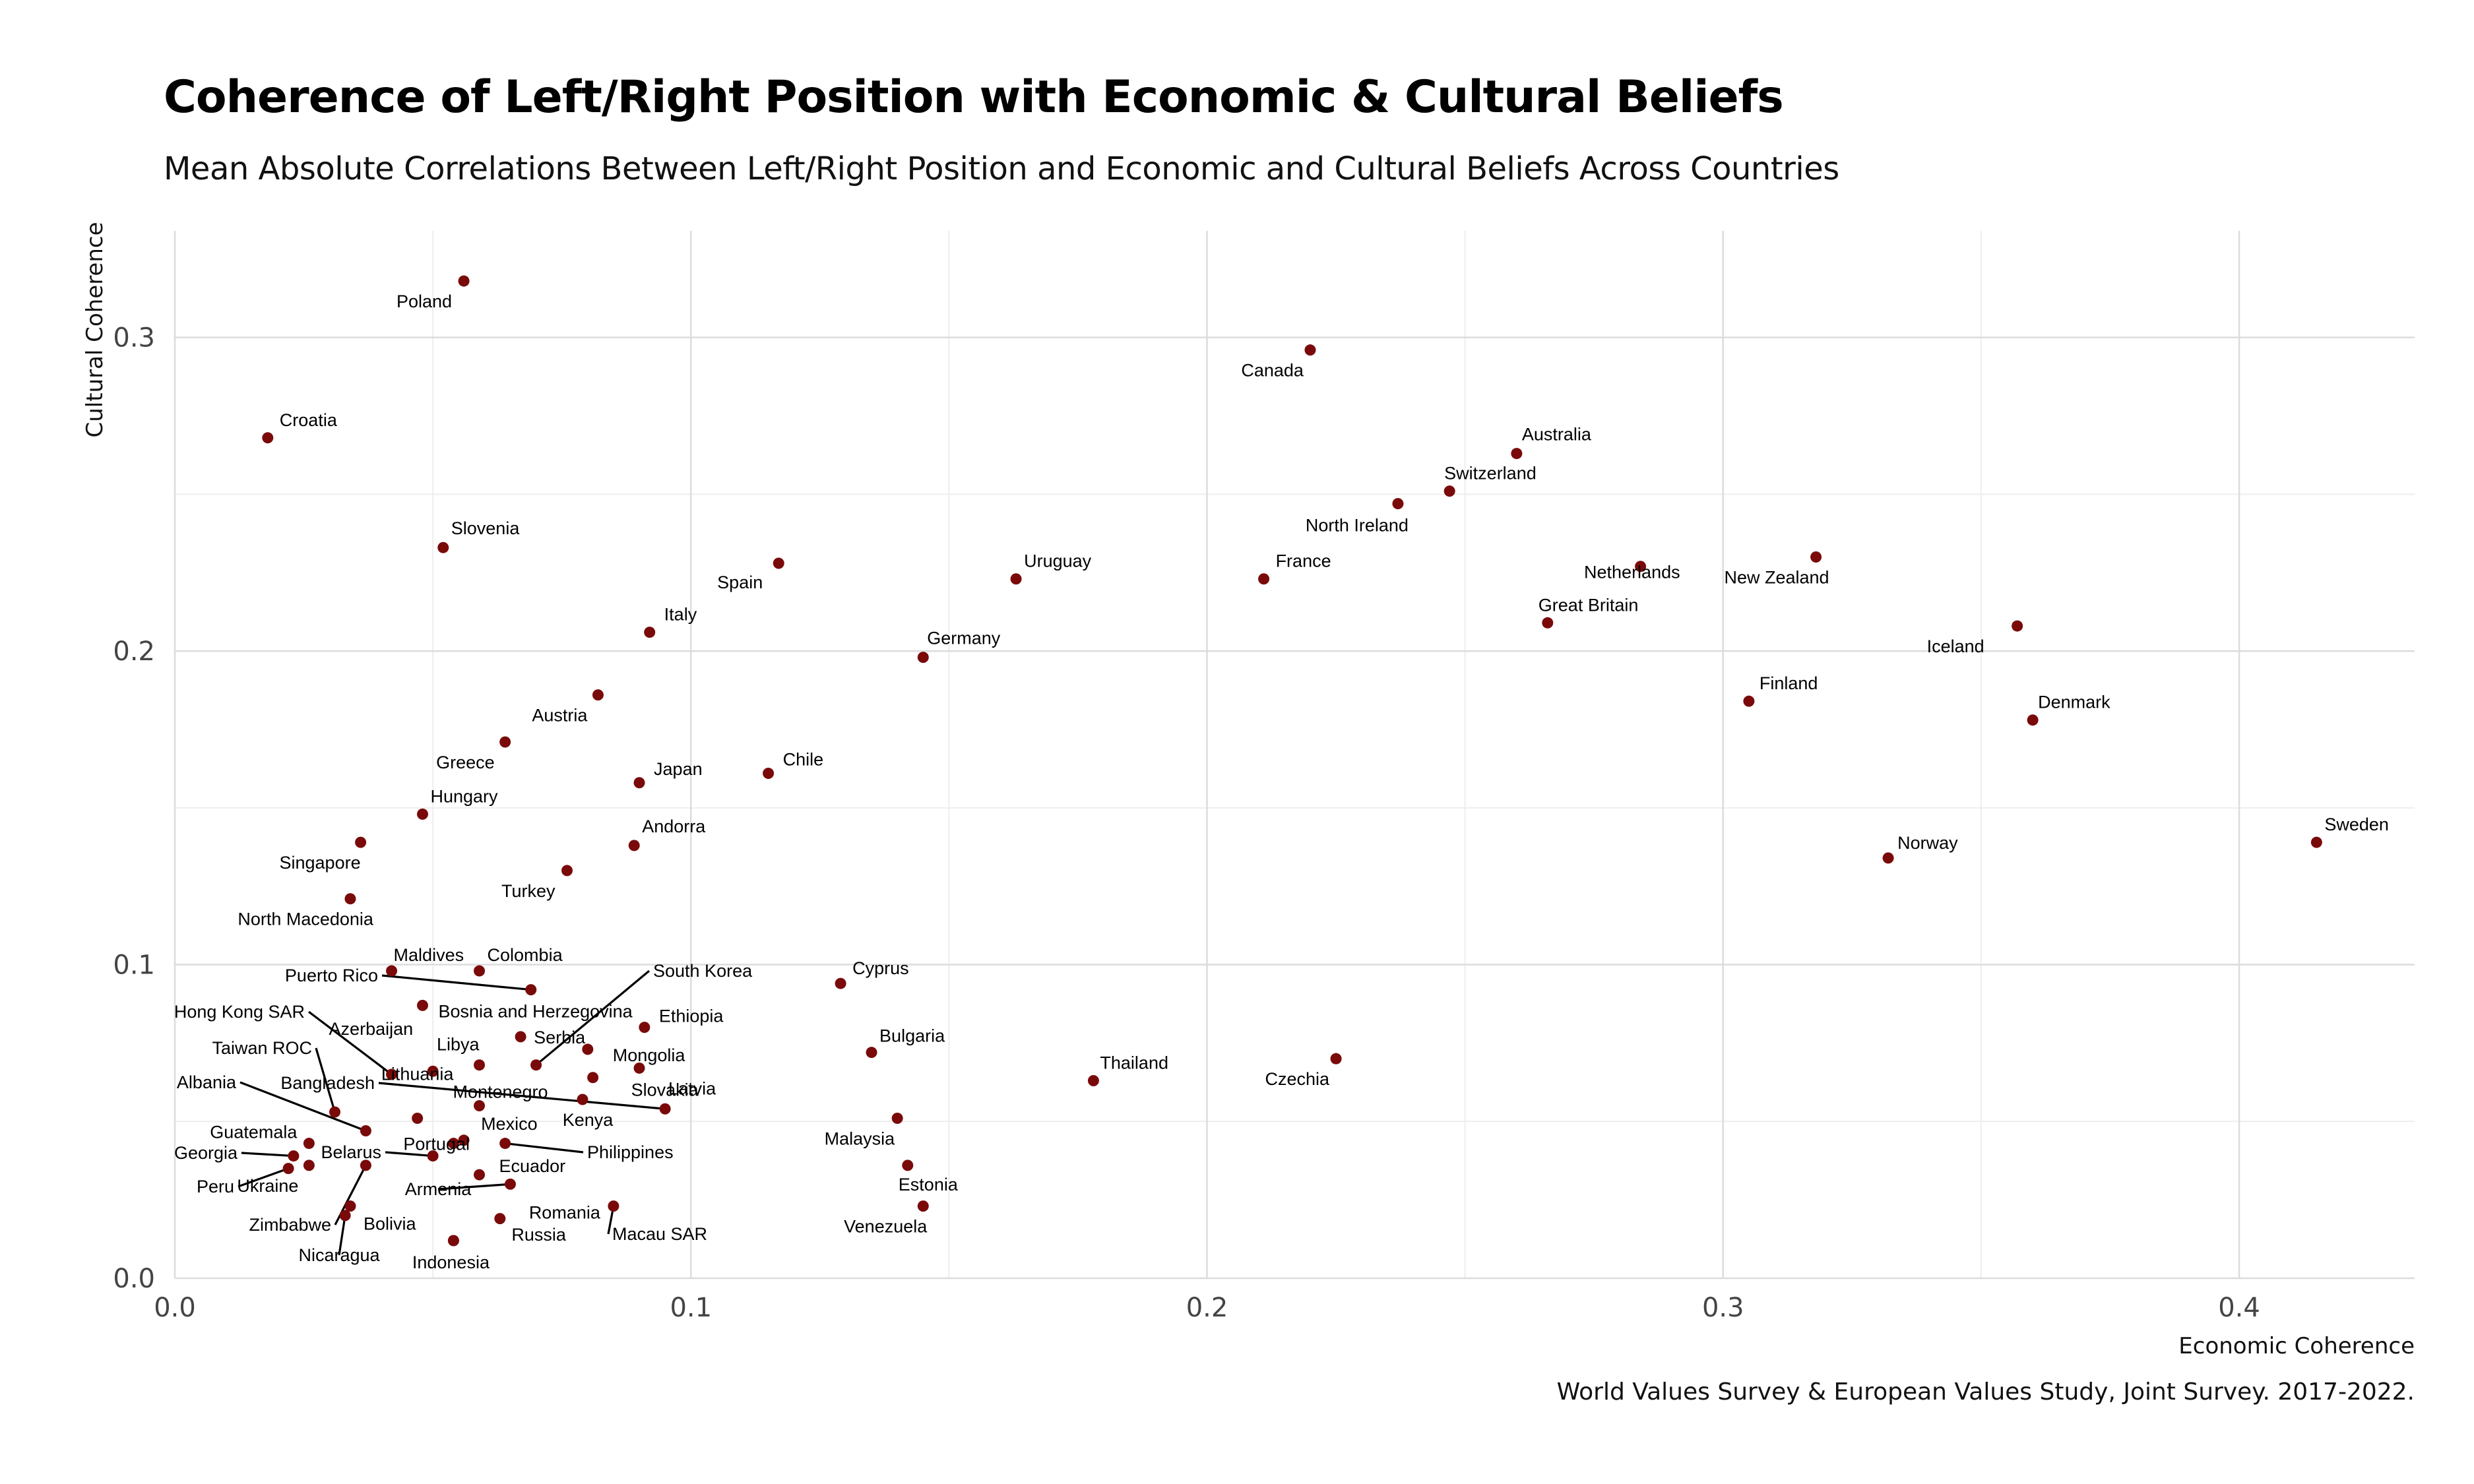 The width and height of the screenshot is (2474, 1484). What do you see at coordinates (134, 965) in the screenshot?
I see `y-tick-label: 0.1` at bounding box center [134, 965].